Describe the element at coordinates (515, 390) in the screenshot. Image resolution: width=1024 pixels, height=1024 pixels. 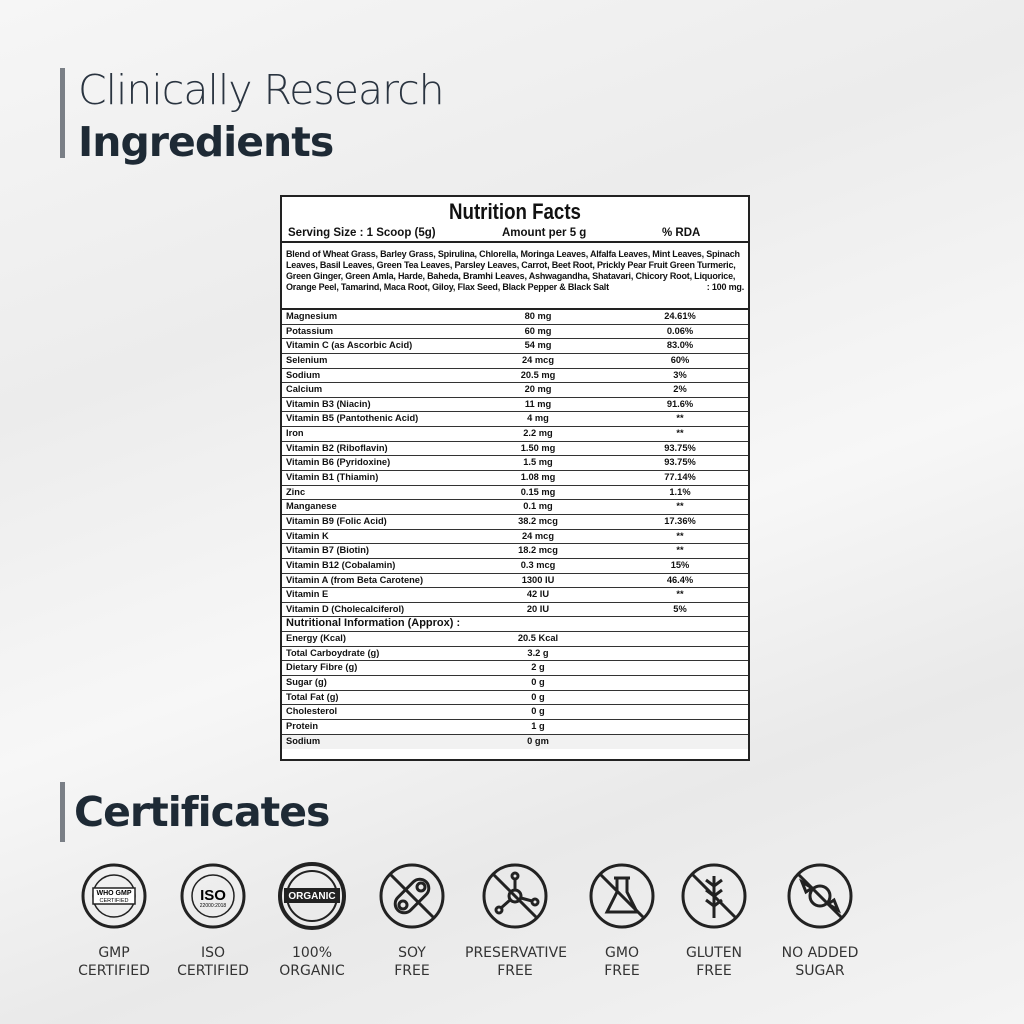
I see `table-row: Calcium 20 mg 2%` at that location.